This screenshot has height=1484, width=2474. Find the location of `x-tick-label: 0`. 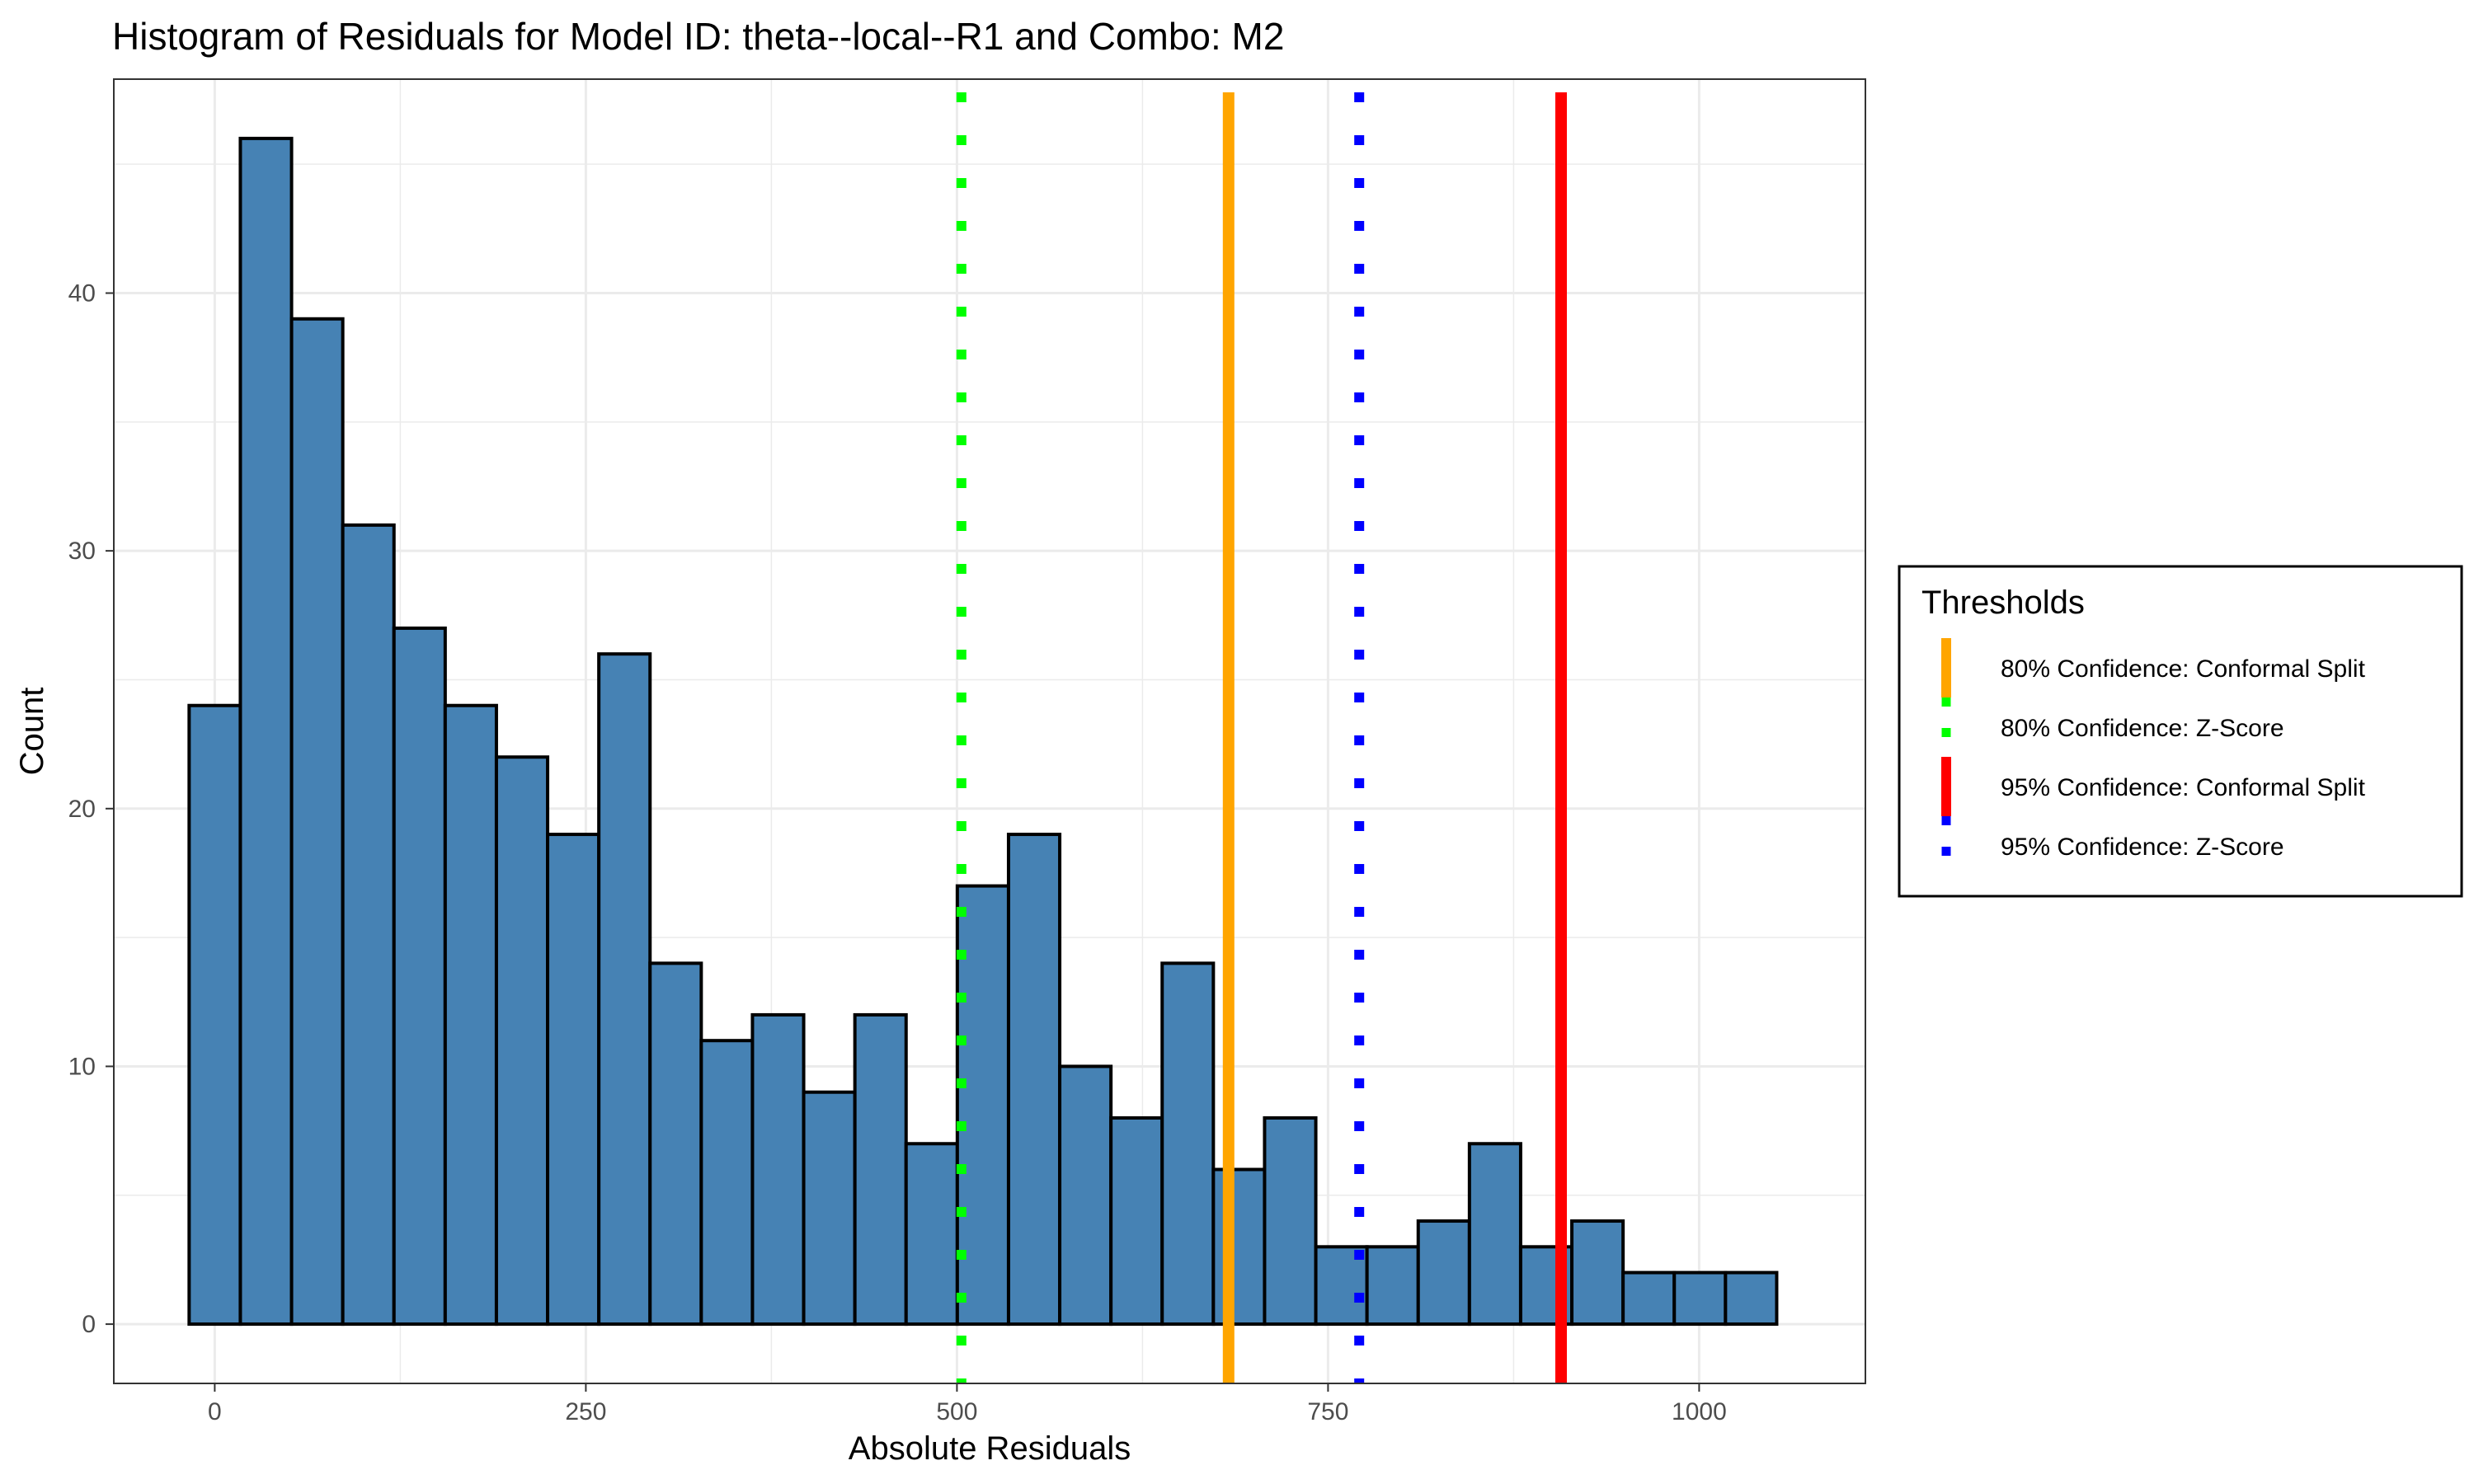

x-tick-label: 0 is located at coordinates (215, 1411).